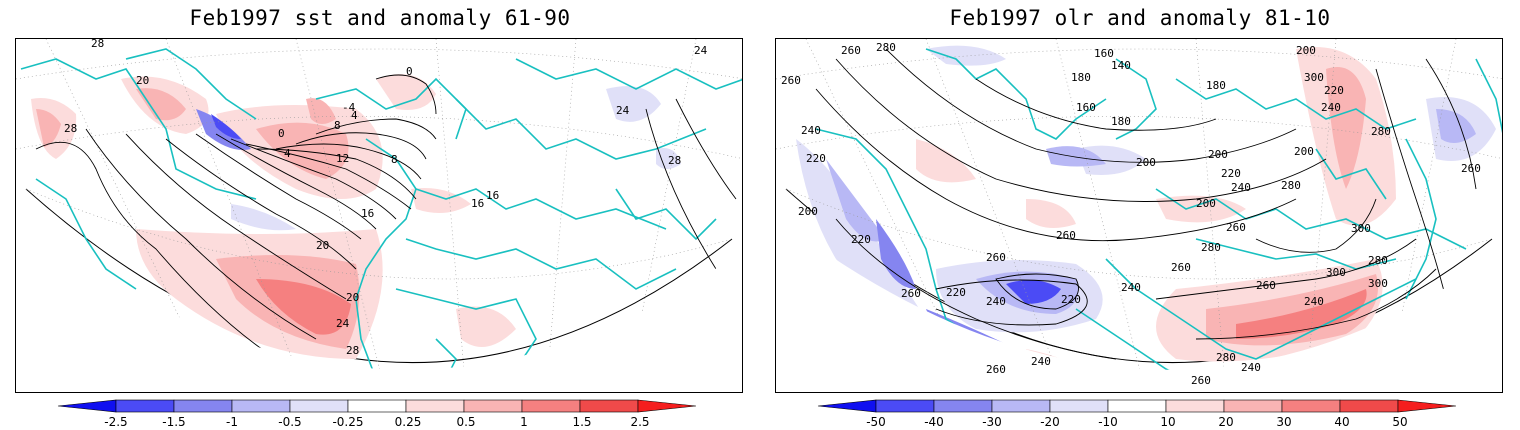 The height and width of the screenshot is (430, 1520). I want to click on colorbar-tick: 30, so click(1283, 422).